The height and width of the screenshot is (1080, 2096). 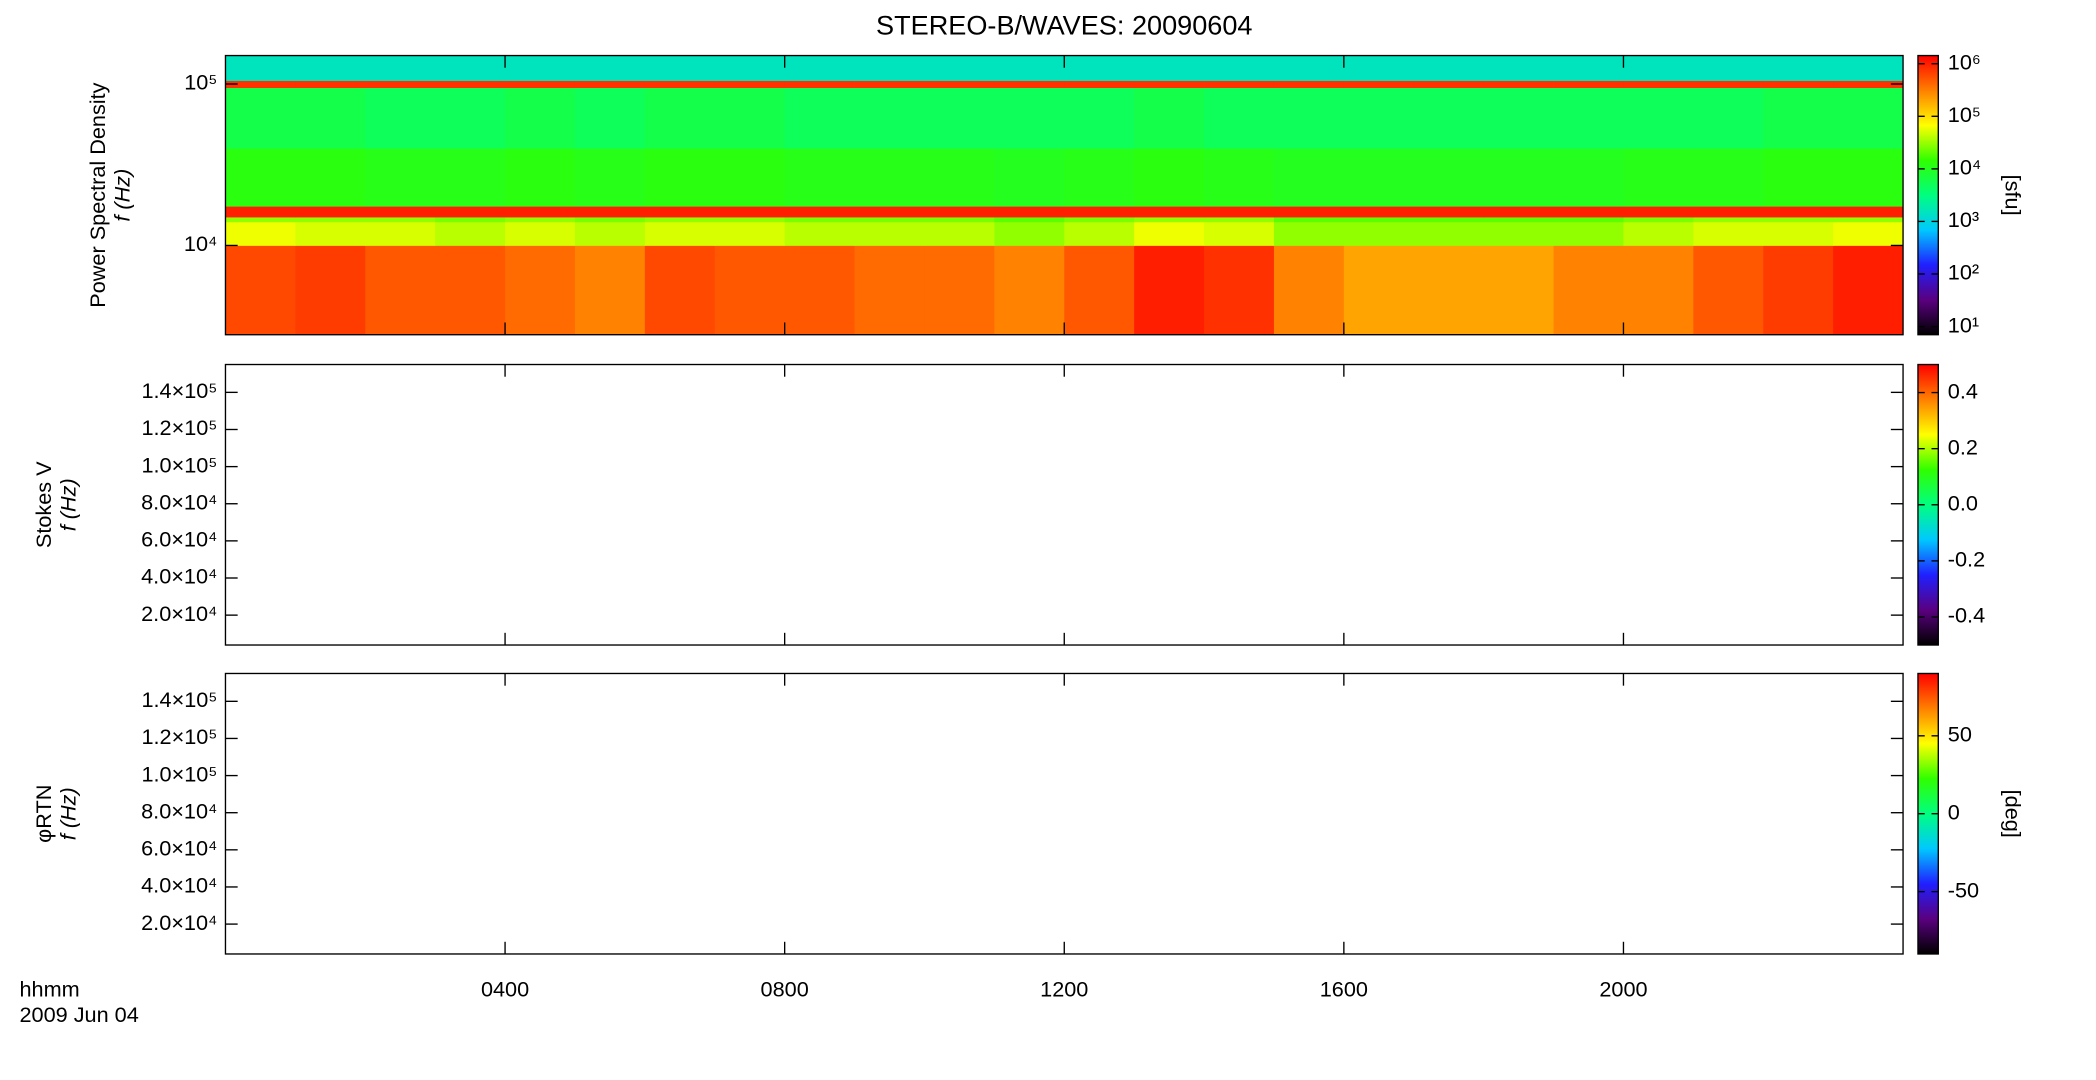 I want to click on date-label: 2009 Jun 04, so click(x=78, y=1014).